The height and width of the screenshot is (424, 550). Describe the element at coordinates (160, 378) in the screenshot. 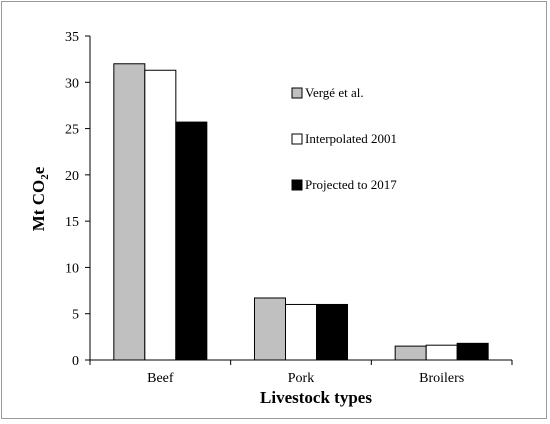

I see `x-tick-label: Beef` at that location.